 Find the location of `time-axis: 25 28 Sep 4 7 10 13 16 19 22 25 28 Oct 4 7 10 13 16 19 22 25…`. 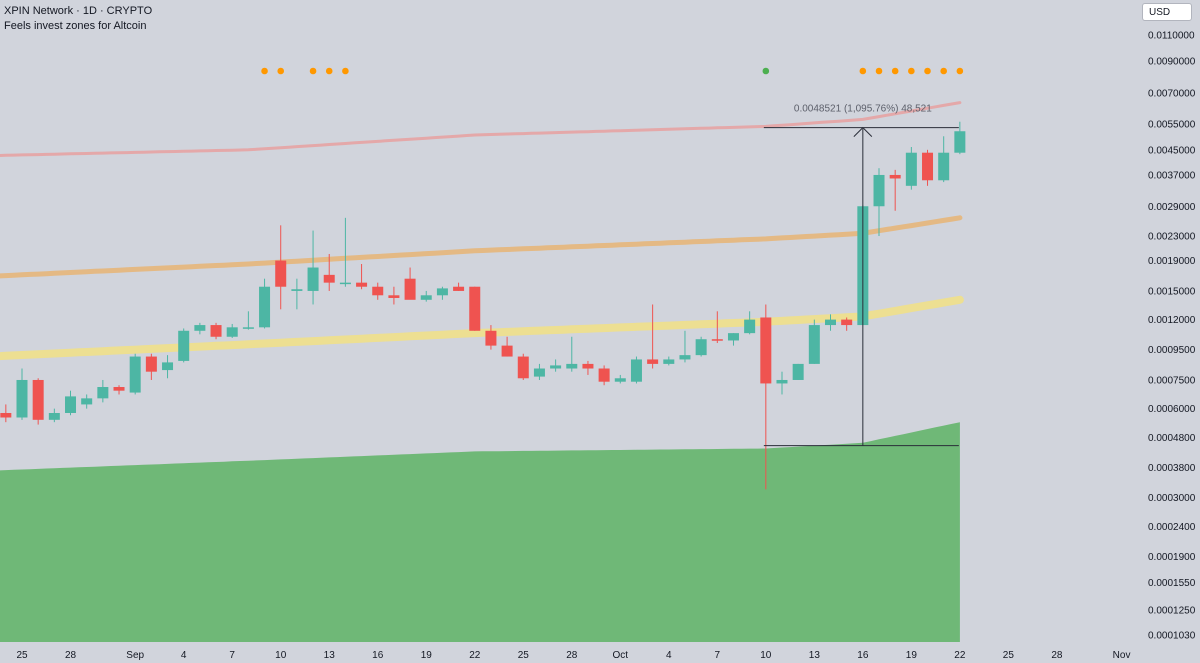

time-axis: 25 28 Sep 4 7 10 13 16 19 22 25 28 Oct 4 7 10 13 16 19 22 25… is located at coordinates (573, 655).